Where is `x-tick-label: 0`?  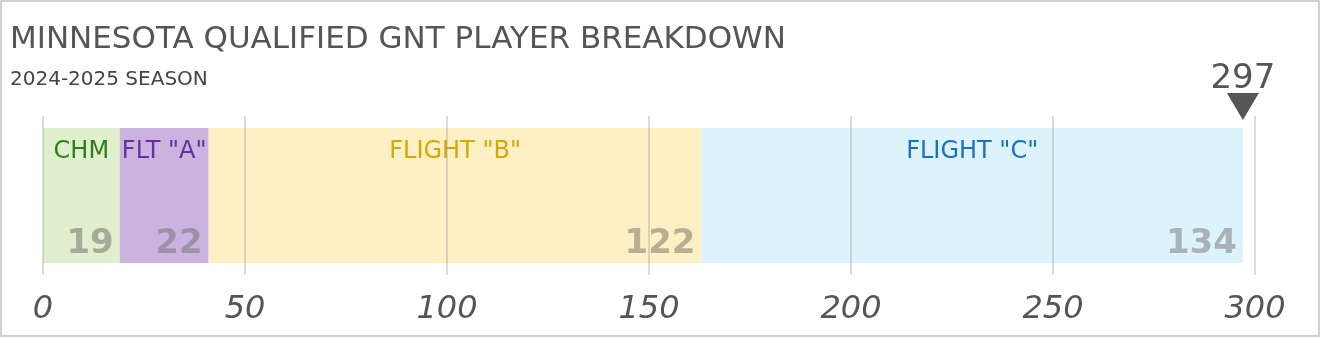
x-tick-label: 0 is located at coordinates (43, 307).